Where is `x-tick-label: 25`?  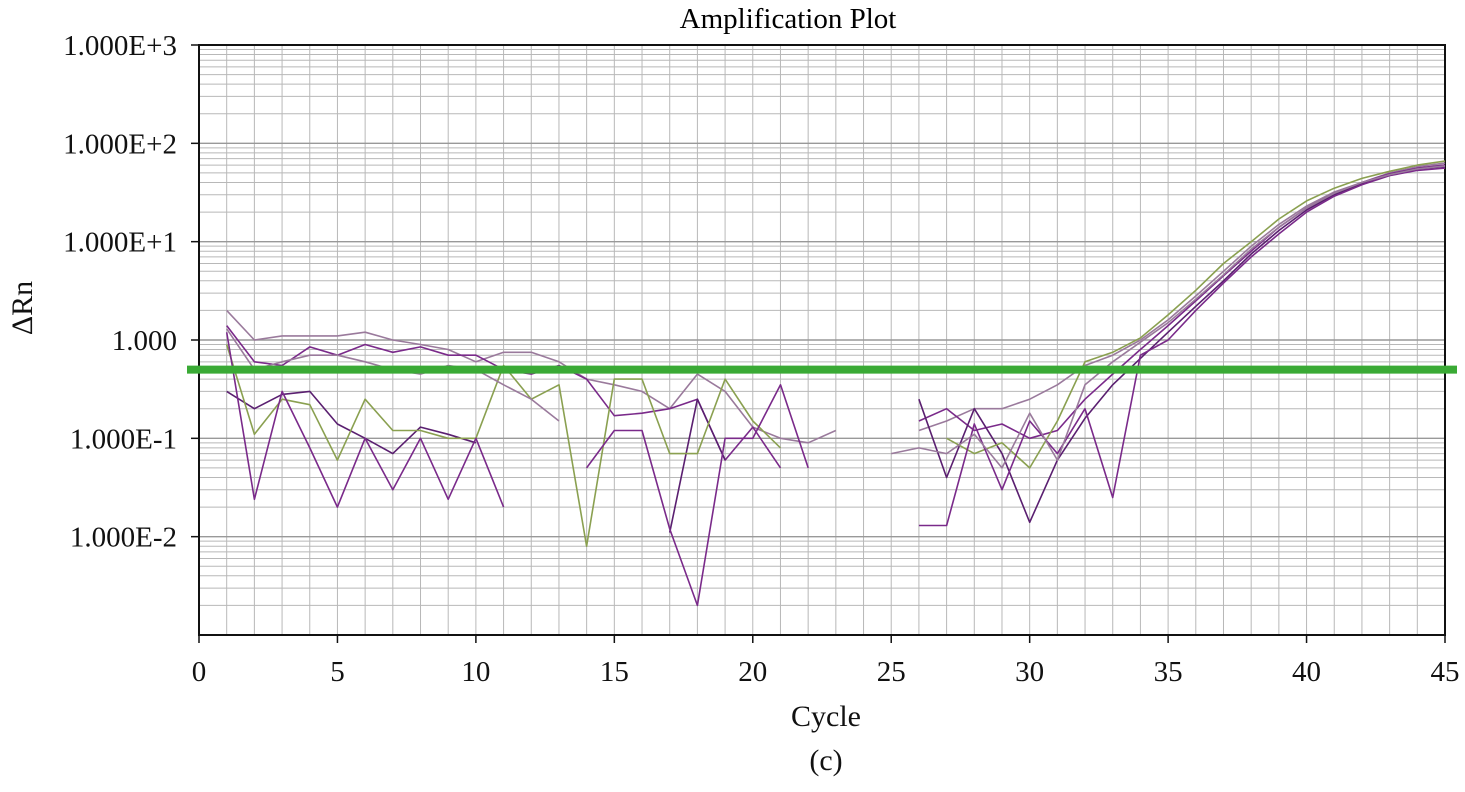
x-tick-label: 25 is located at coordinates (891, 672).